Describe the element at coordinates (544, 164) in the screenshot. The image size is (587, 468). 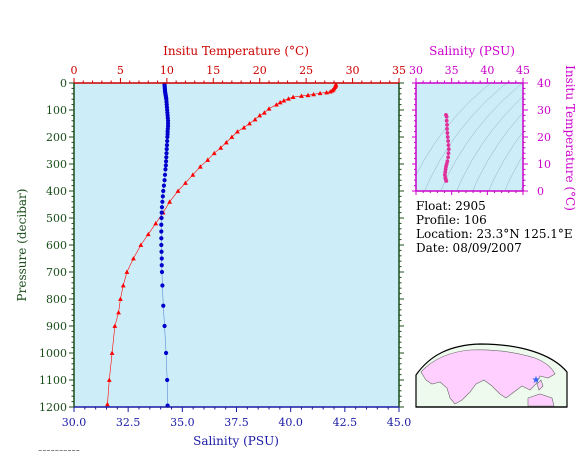
I see `inset-temp-tick-label: 10` at that location.